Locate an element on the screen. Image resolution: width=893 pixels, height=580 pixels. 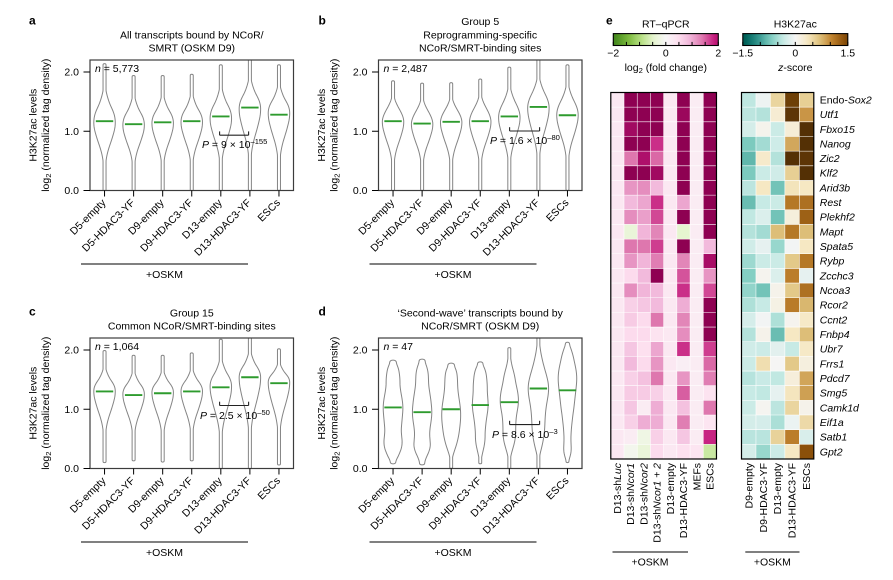
svg-text: Frrs1 is located at coordinates (832, 364).